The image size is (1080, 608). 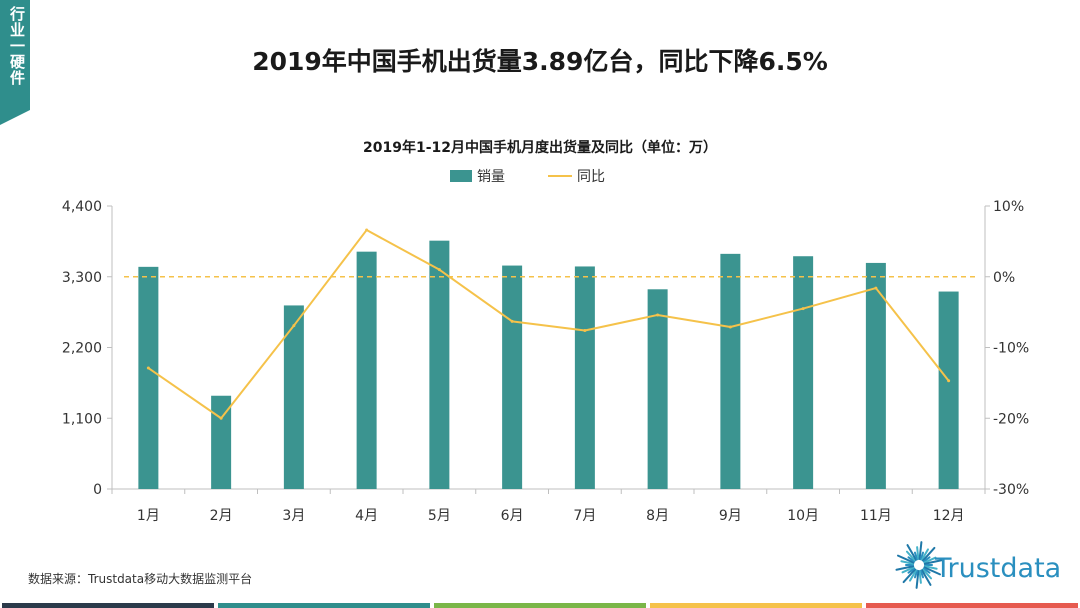 What do you see at coordinates (591, 177) in the screenshot?
I see `legend-label-line: 同比` at bounding box center [591, 177].